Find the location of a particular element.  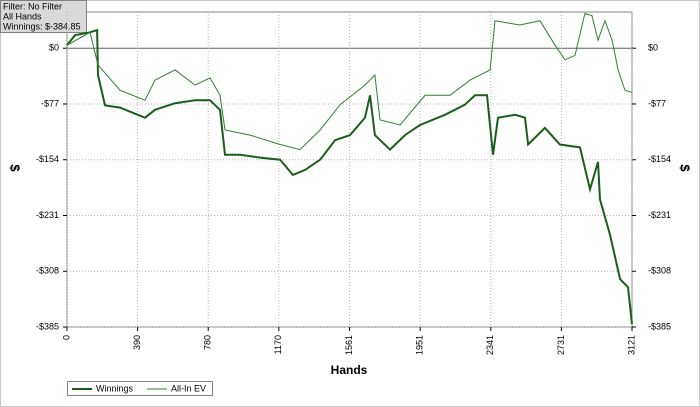

x-tick-label: 2731 is located at coordinates (561, 345).